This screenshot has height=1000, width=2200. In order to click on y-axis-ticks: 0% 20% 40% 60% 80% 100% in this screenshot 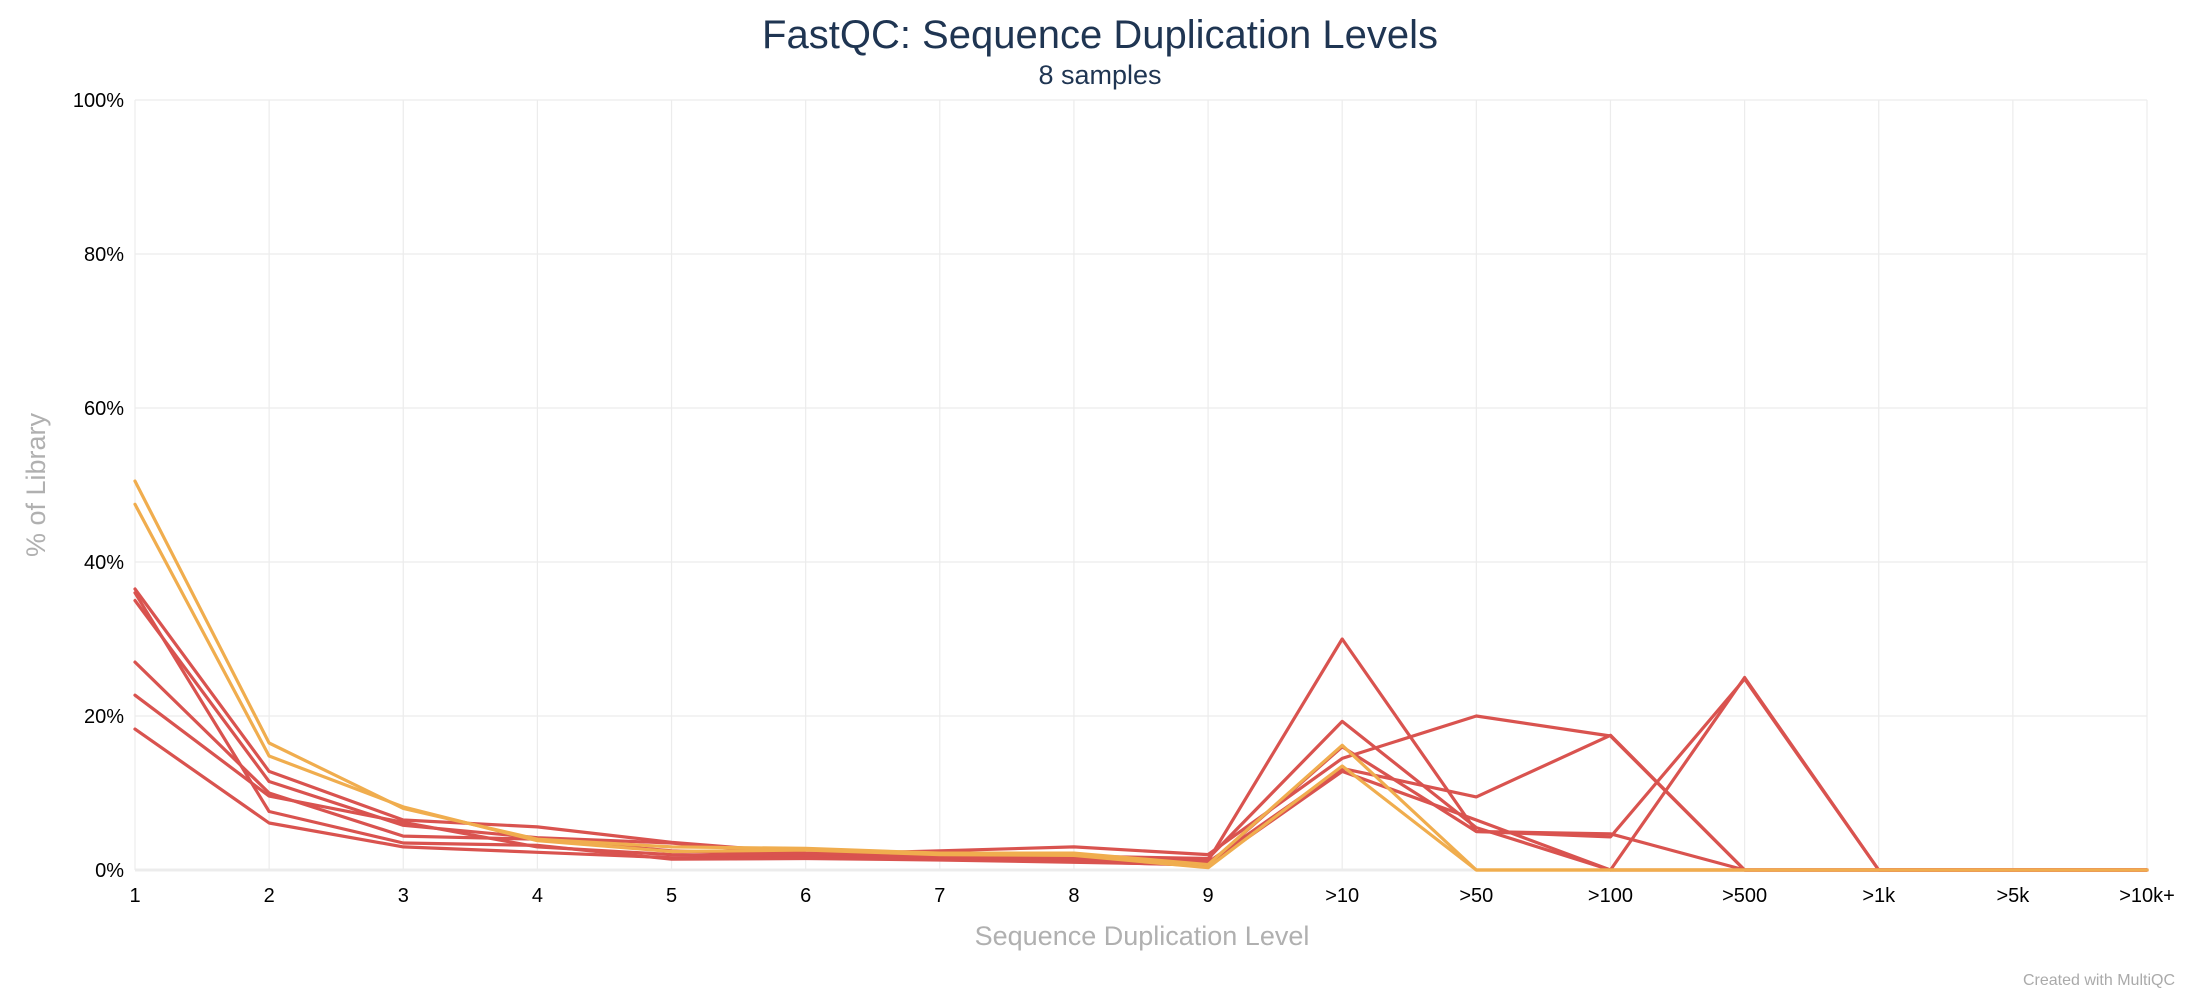, I will do `click(98, 486)`.